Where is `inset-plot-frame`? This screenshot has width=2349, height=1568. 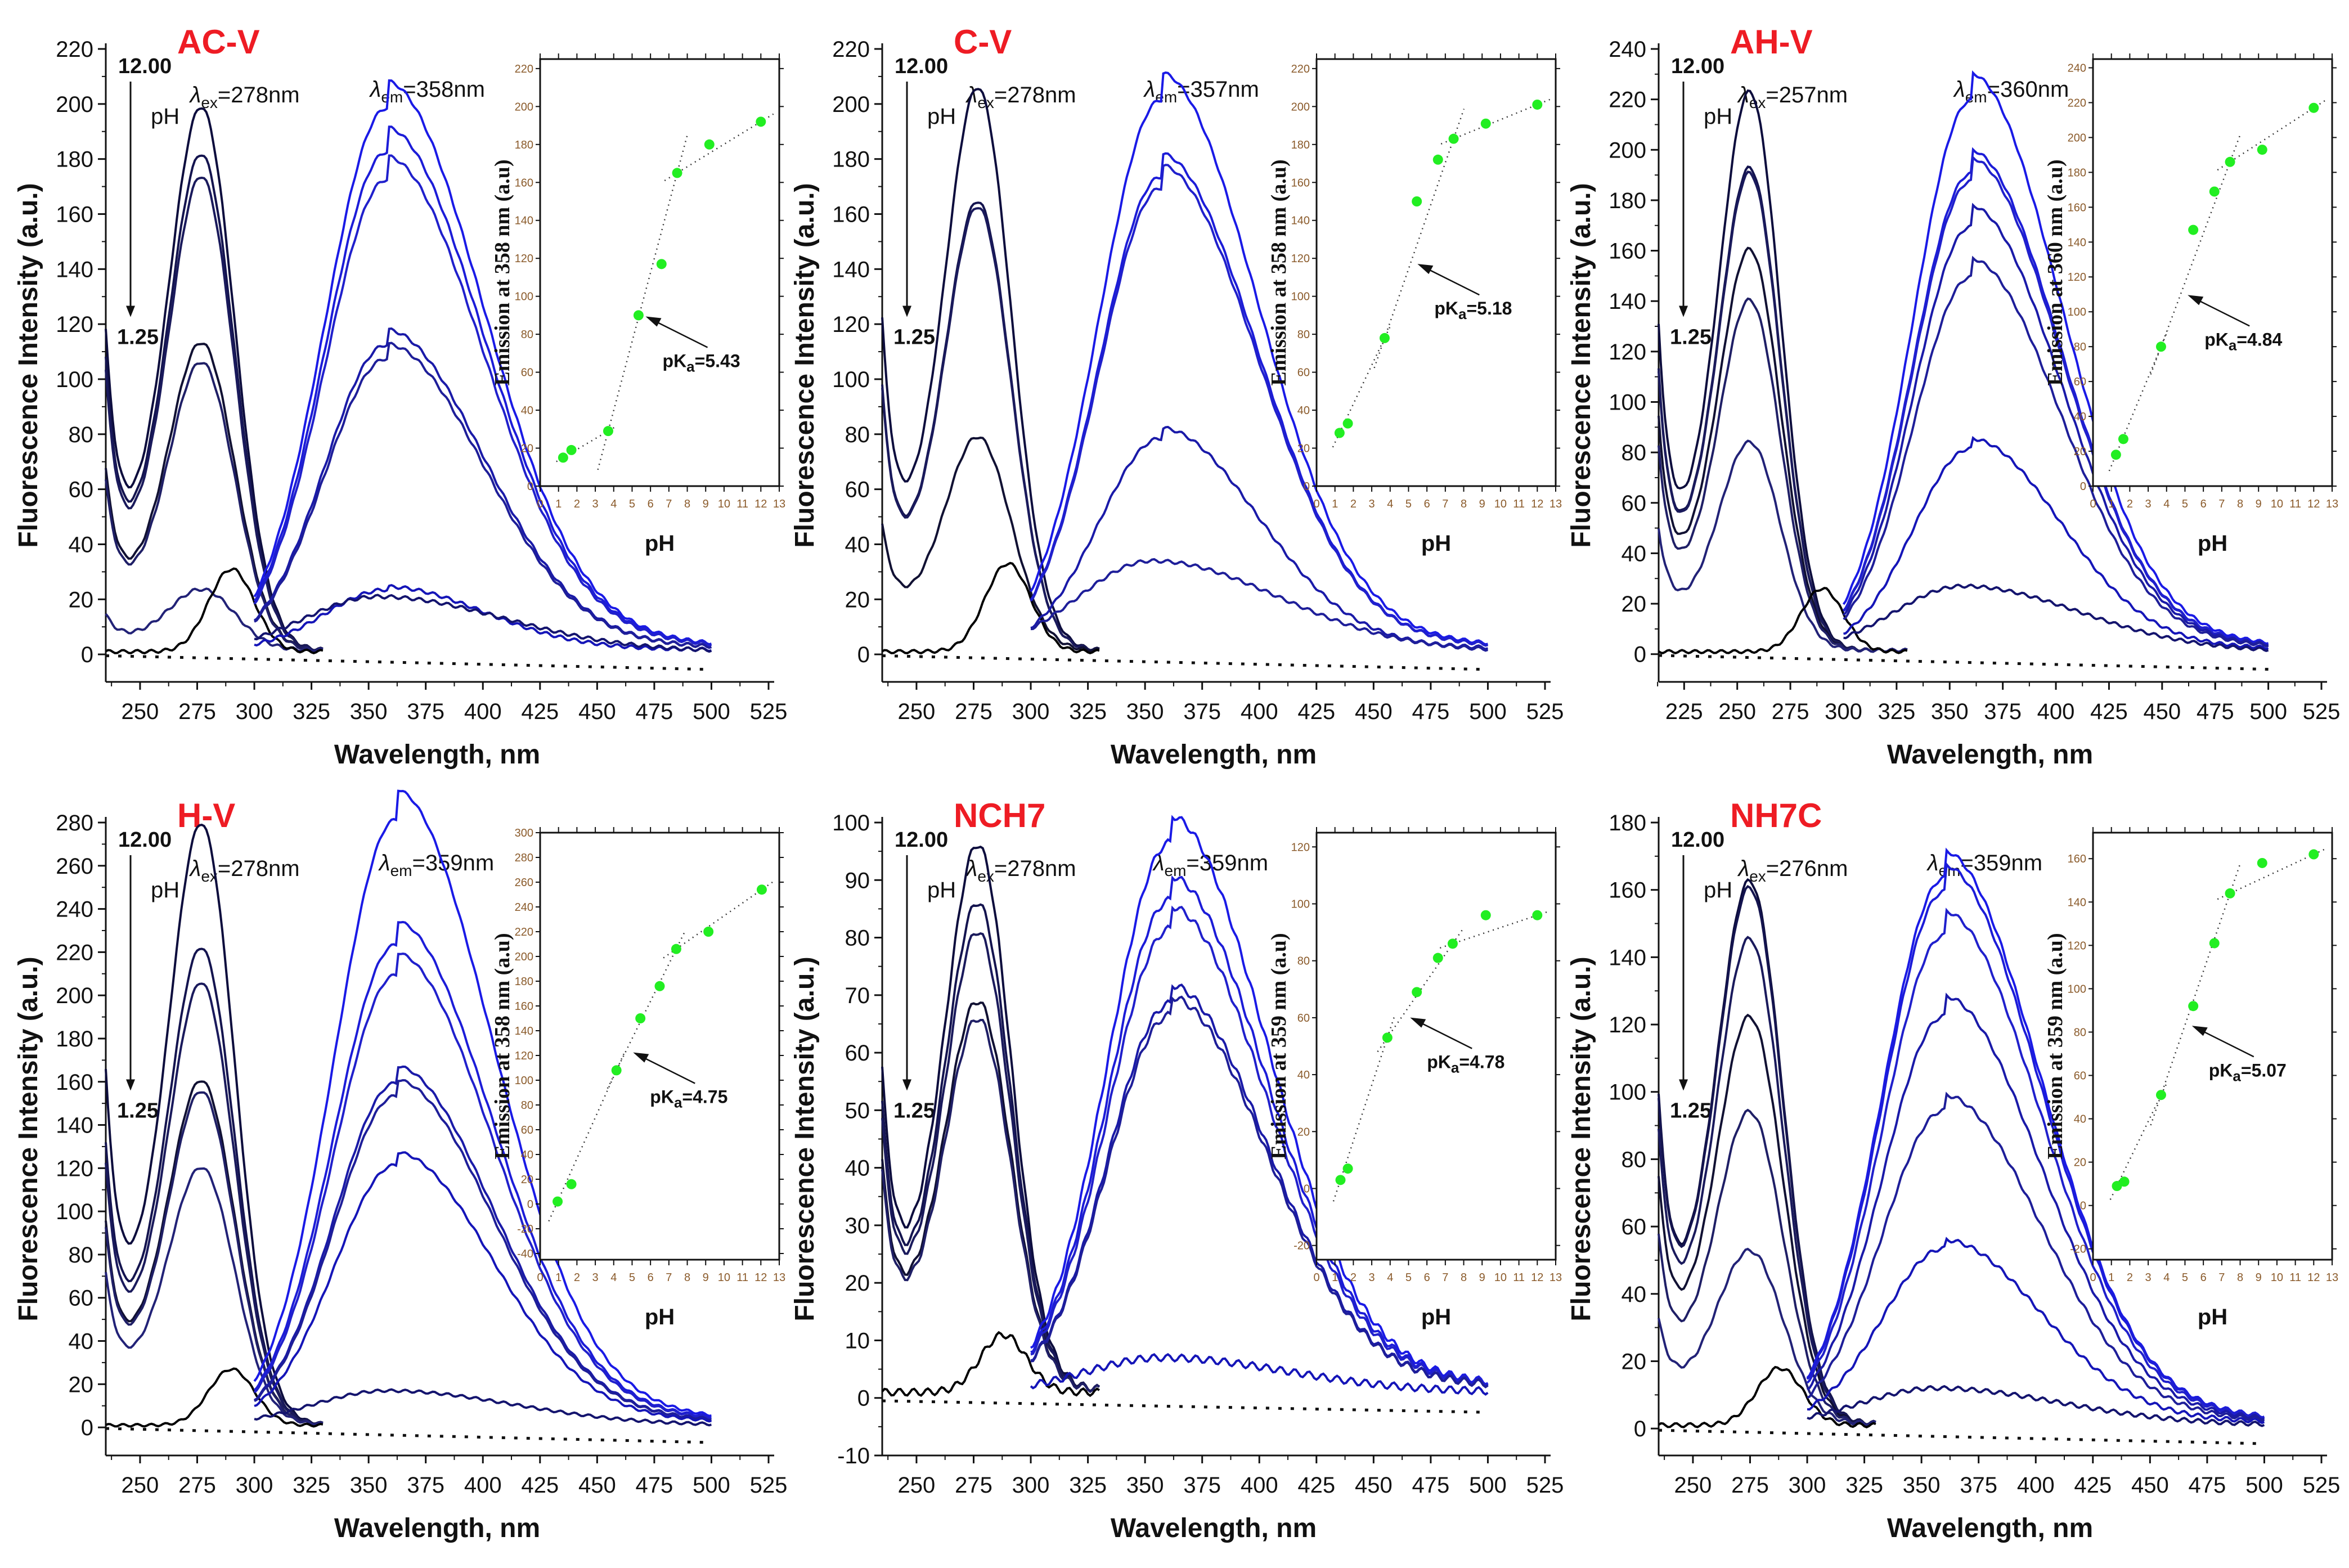 inset-plot-frame is located at coordinates (659, 1046).